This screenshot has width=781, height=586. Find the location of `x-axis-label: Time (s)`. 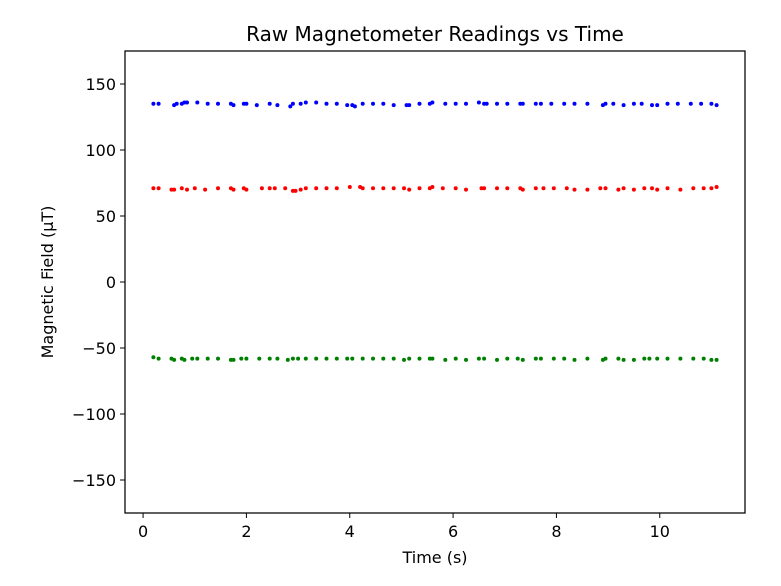

x-axis-label: Time (s) is located at coordinates (434, 557).